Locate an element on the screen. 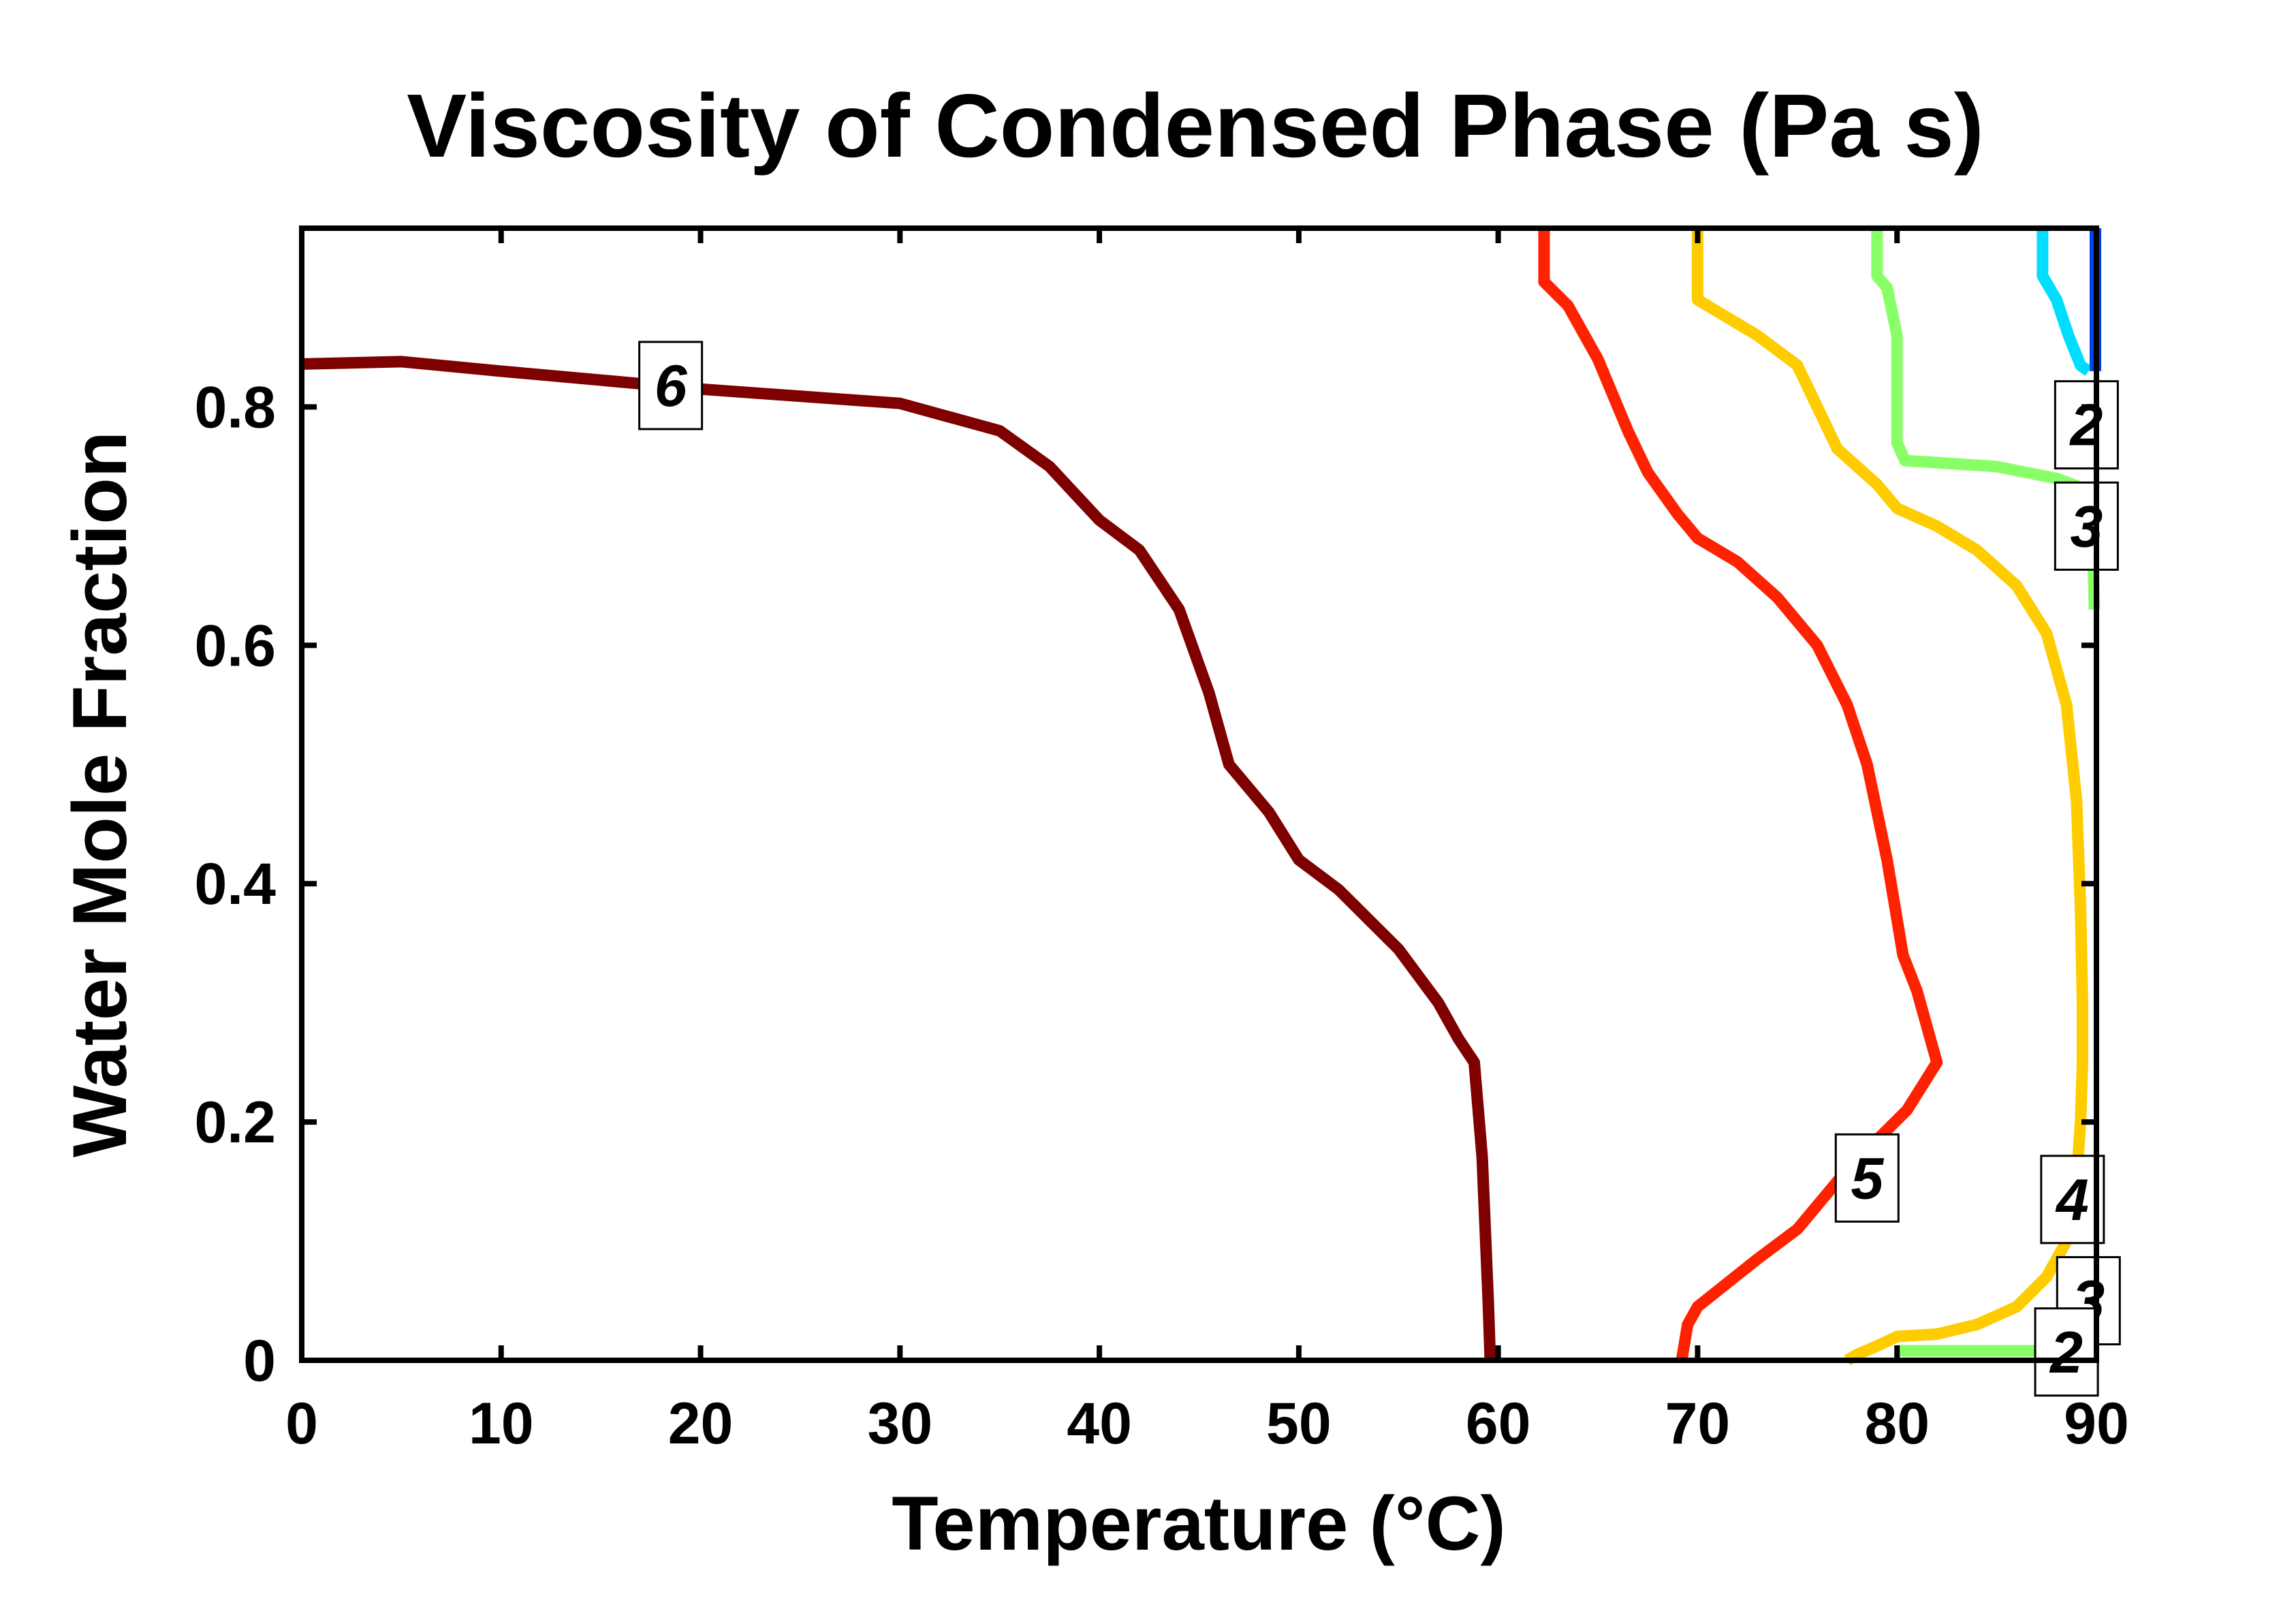  contour-label-text: 2 is located at coordinates (2066, 1353).